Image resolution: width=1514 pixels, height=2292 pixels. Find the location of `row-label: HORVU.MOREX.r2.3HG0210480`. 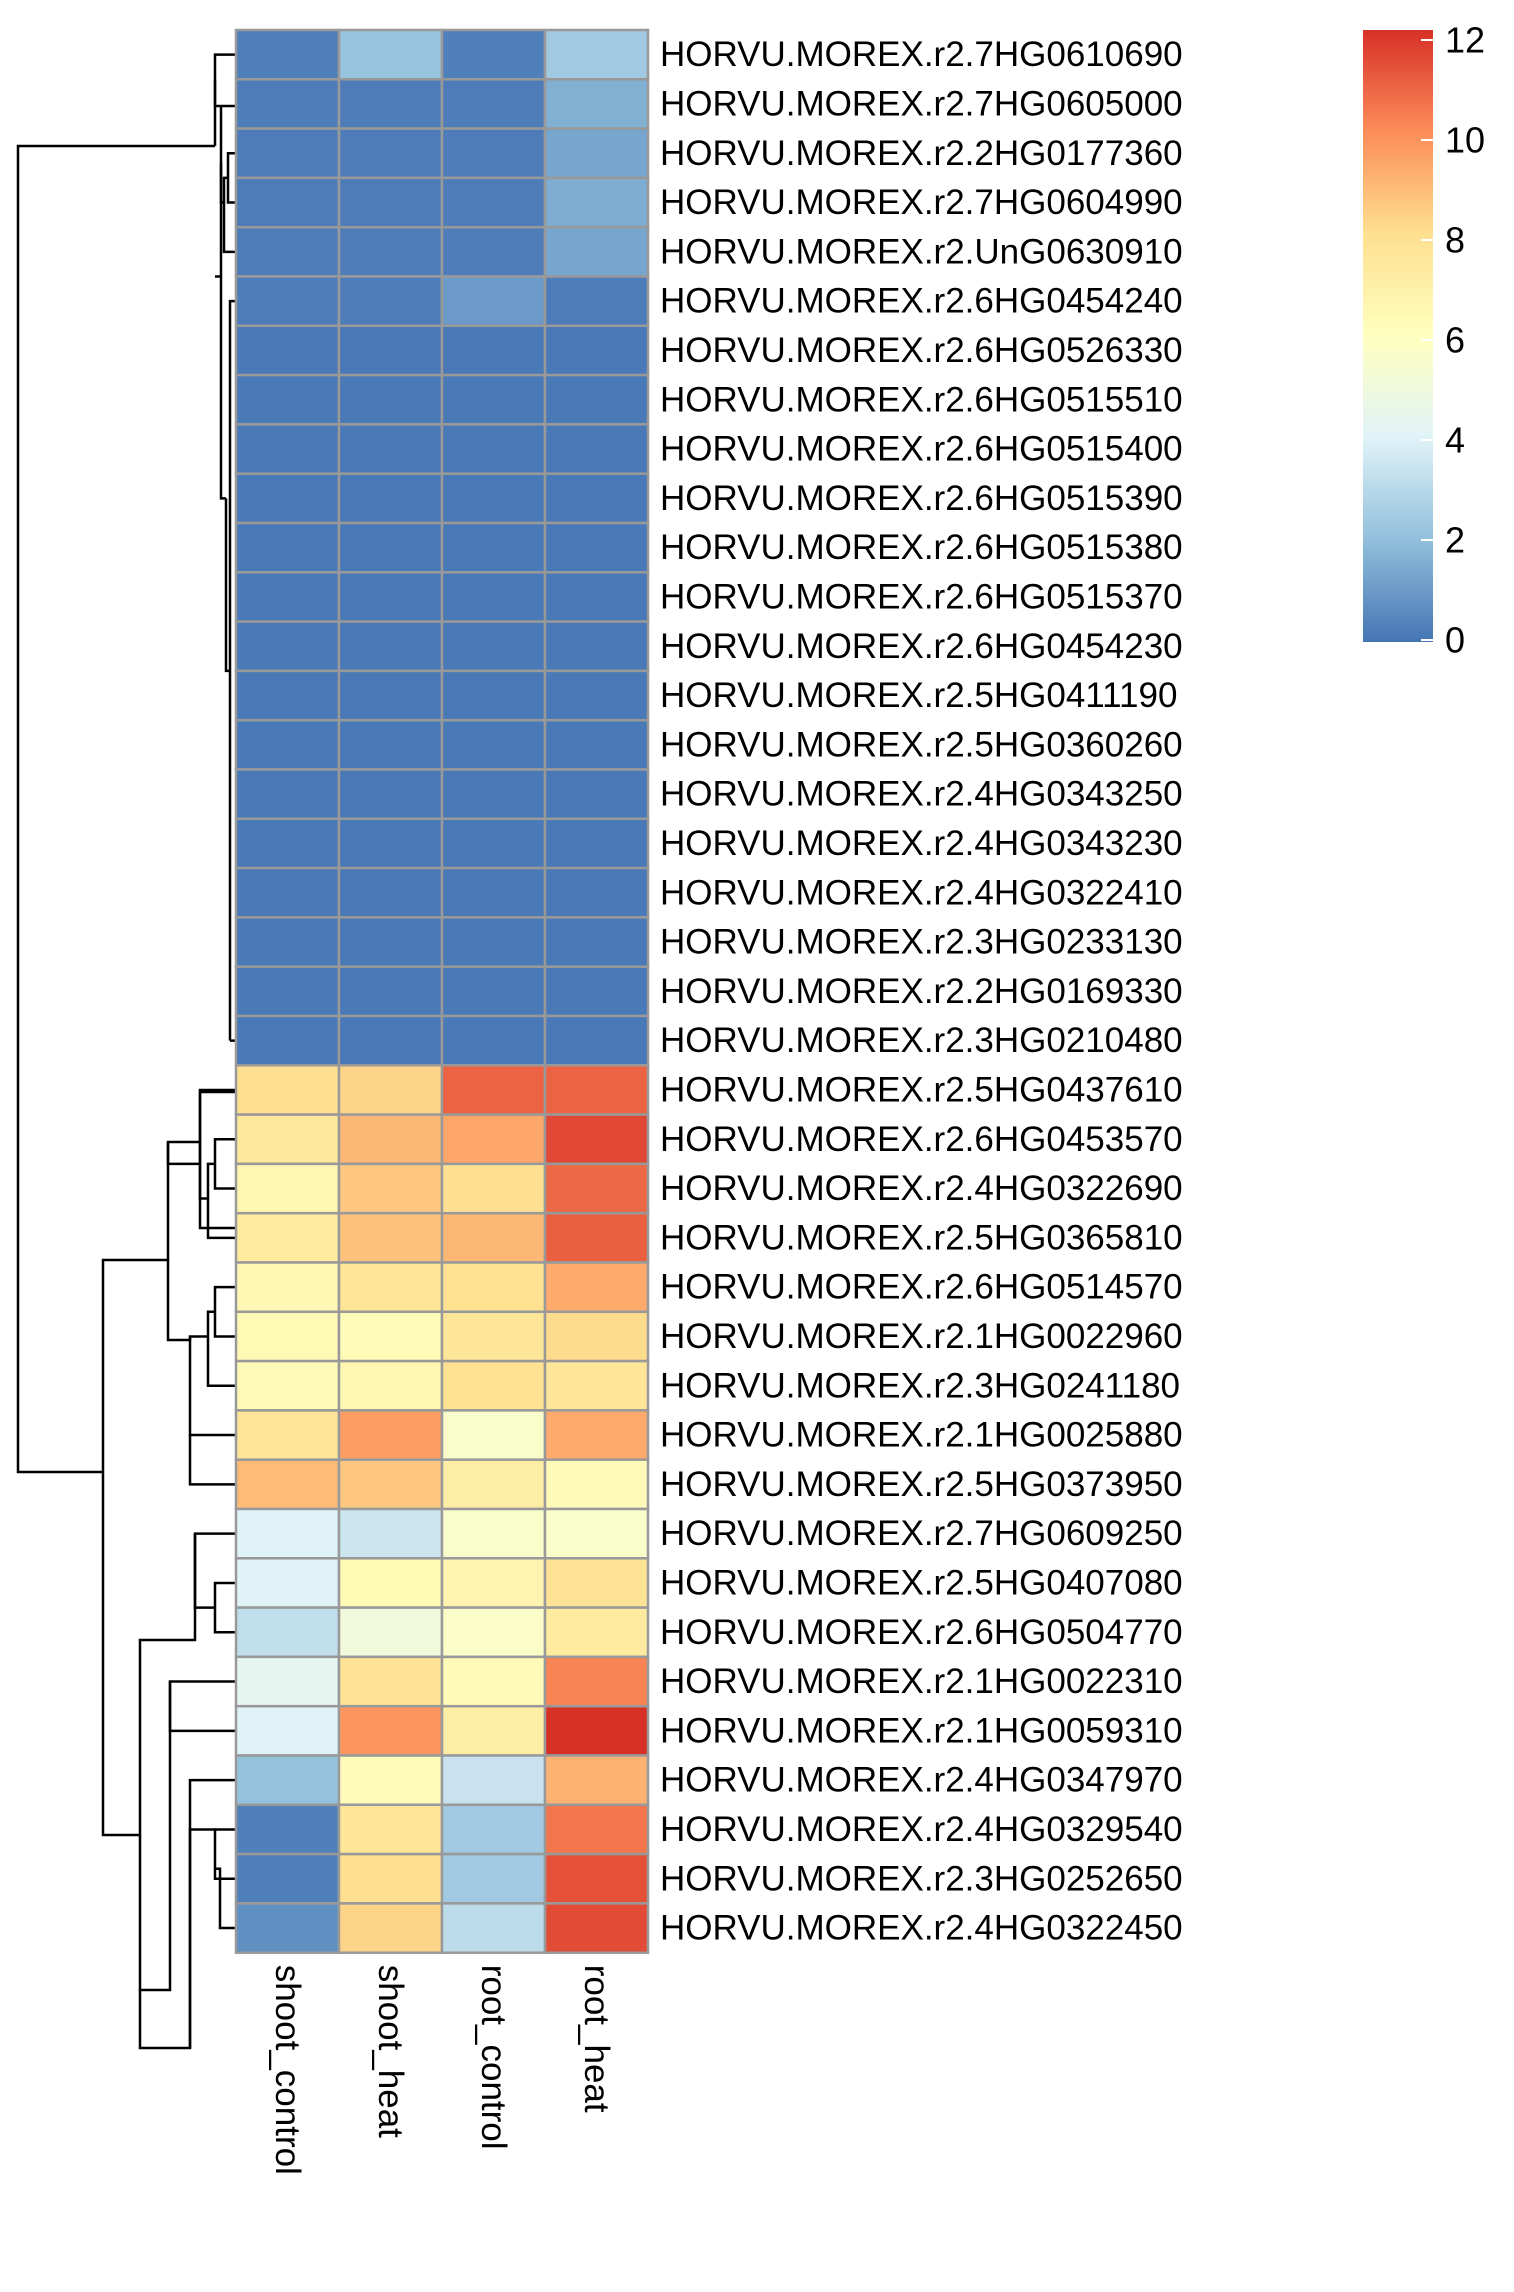

row-label: HORVU.MOREX.r2.3HG0210480 is located at coordinates (921, 1040).